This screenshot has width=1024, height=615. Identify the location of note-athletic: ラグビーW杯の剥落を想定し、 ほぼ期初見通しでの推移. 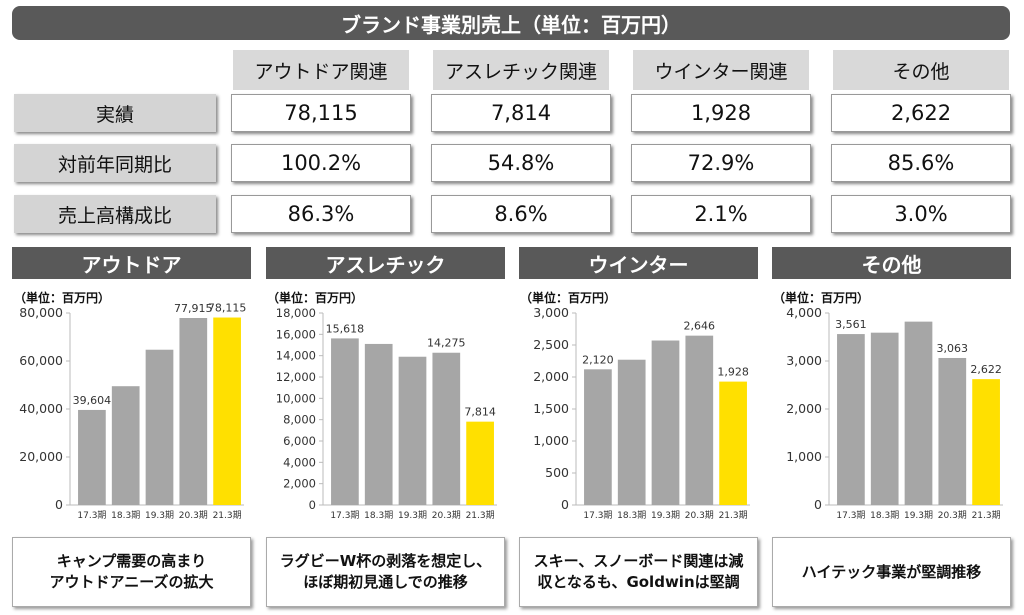
(385, 572).